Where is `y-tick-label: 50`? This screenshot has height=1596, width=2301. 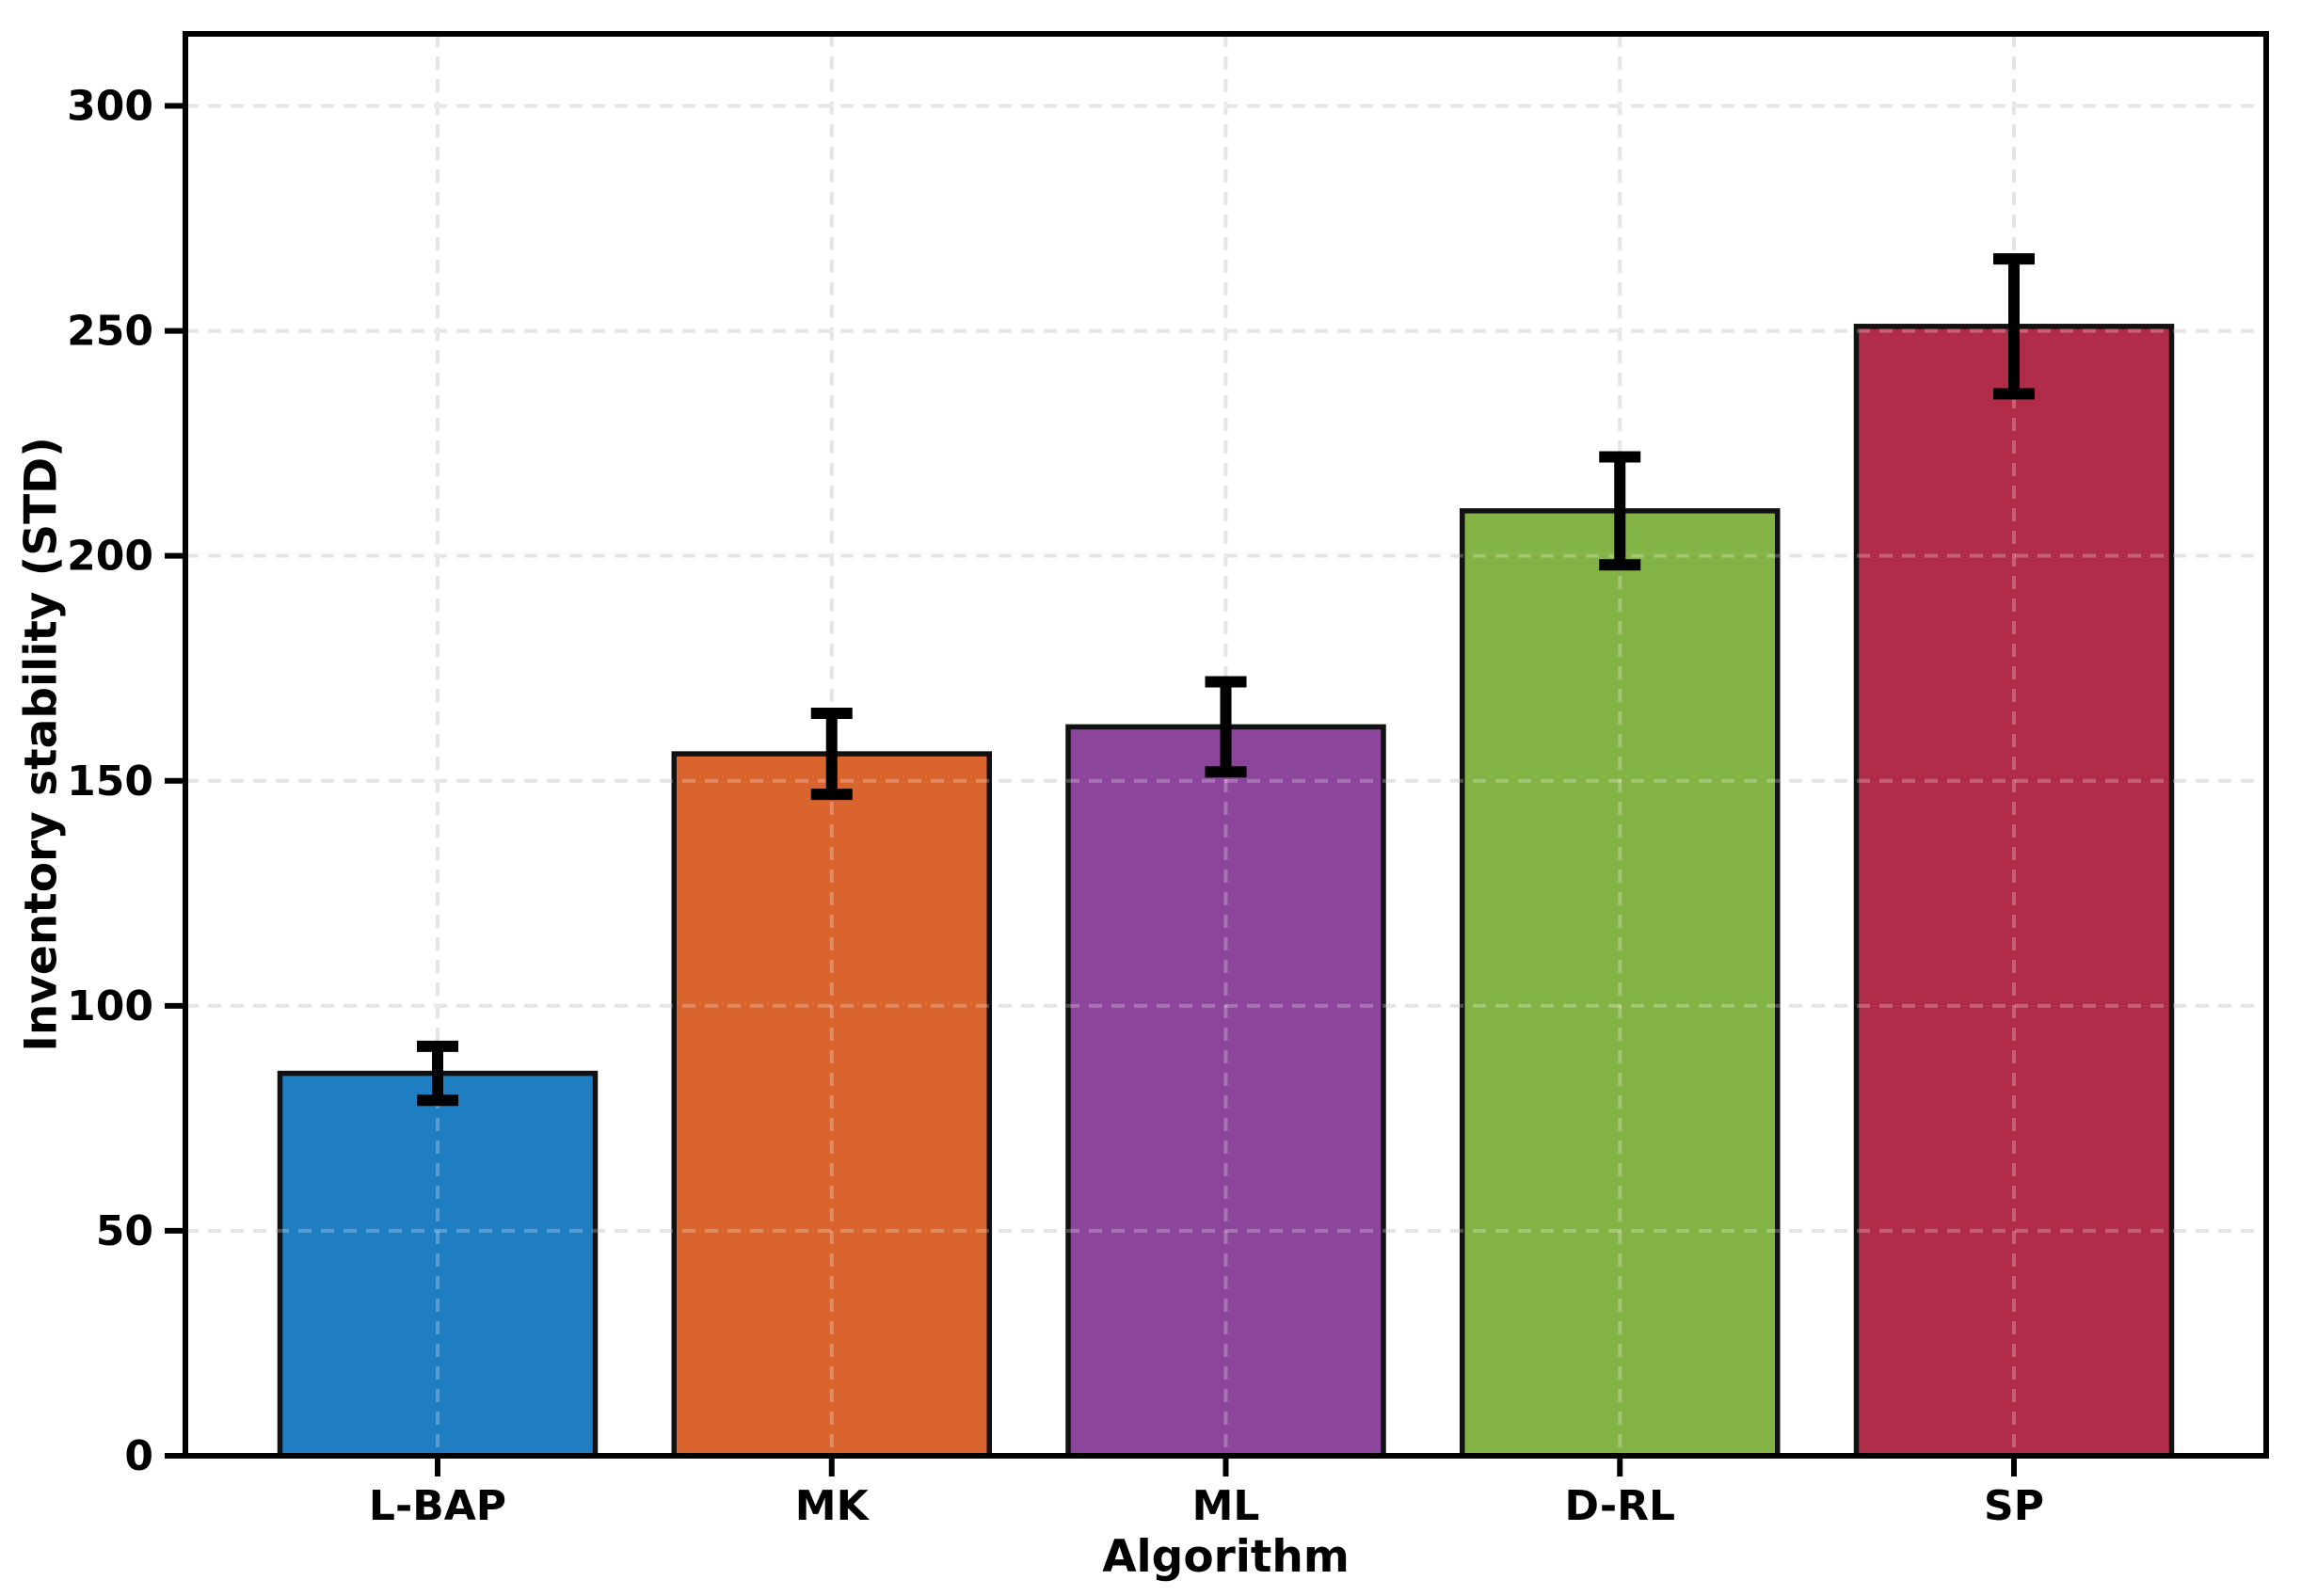 y-tick-label: 50 is located at coordinates (124, 1231).